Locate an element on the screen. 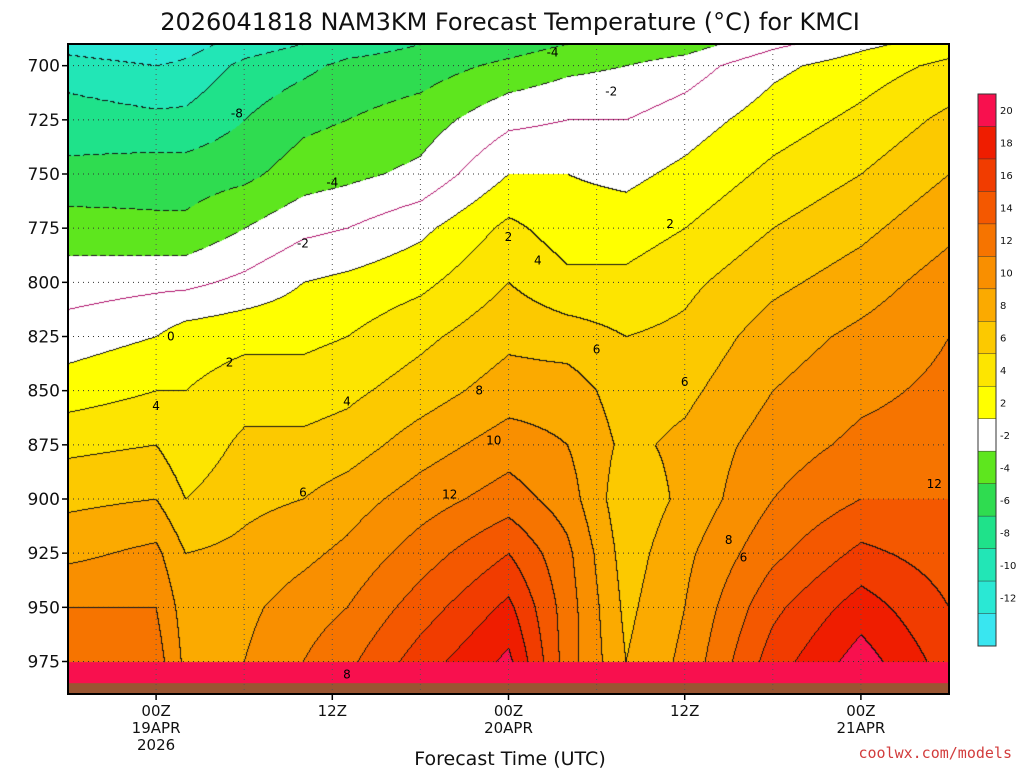 The height and width of the screenshot is (768, 1024). isotherm-label: 10 is located at coordinates (493, 441).